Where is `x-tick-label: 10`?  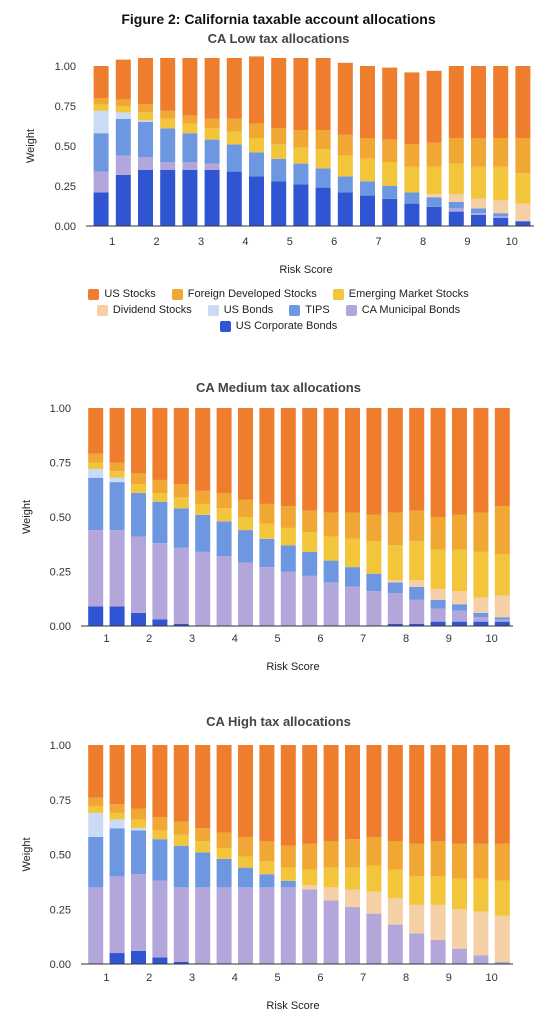
x-tick-label: 10 is located at coordinates (491, 639).